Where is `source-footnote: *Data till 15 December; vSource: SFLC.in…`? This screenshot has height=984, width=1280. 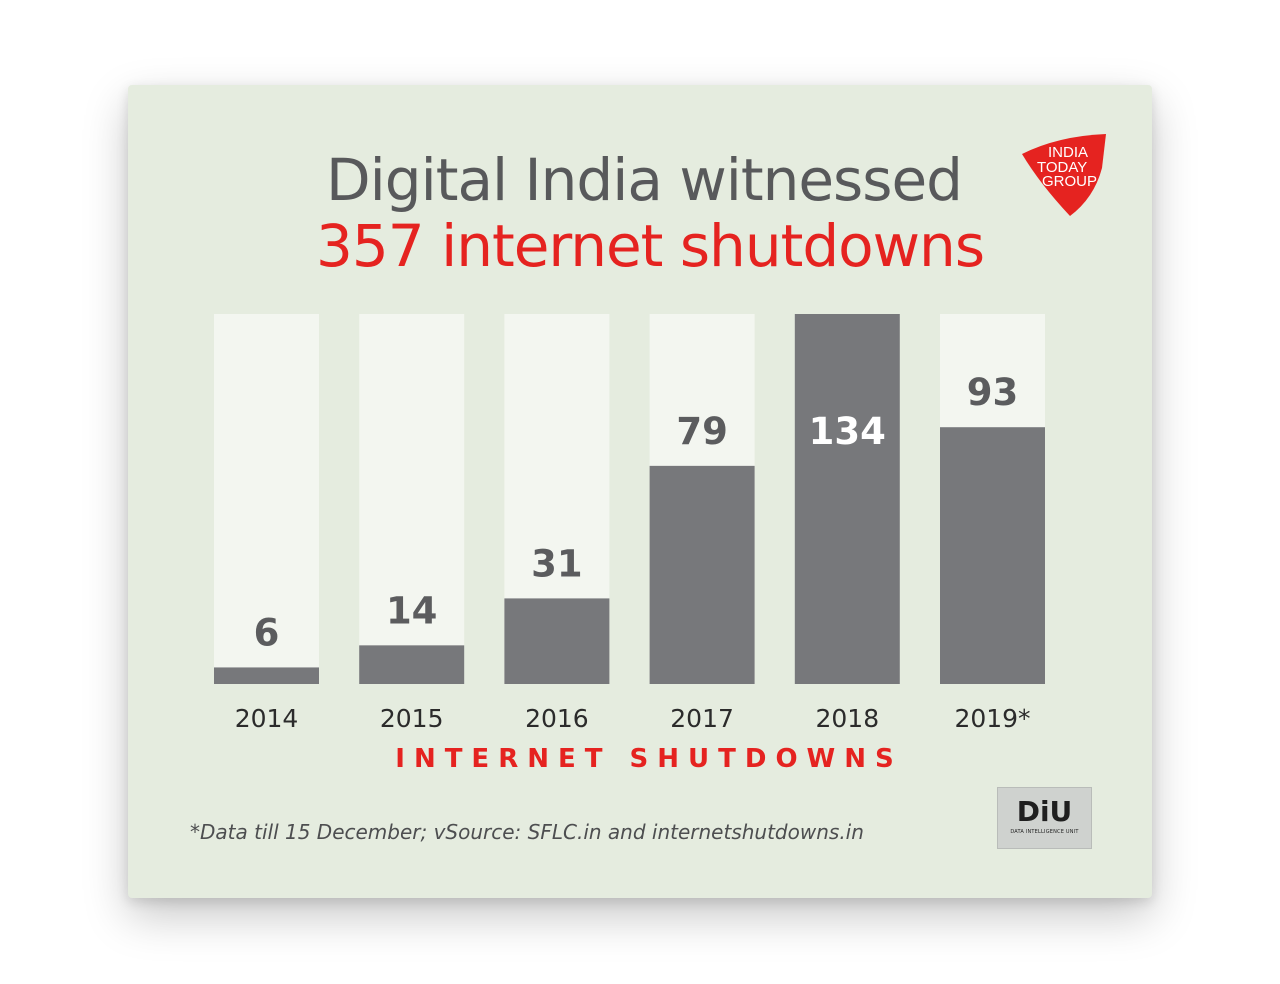
source-footnote: *Data till 15 December; vSource: SFLC.in… is located at coordinates (527, 832).